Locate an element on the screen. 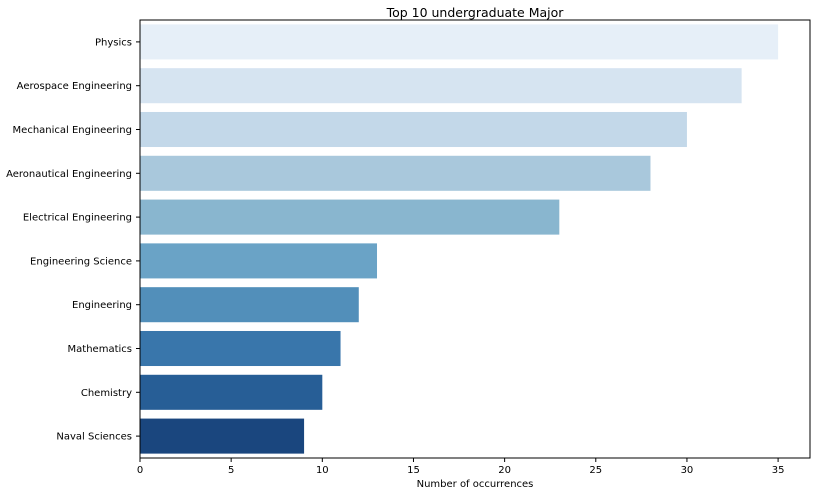 The width and height of the screenshot is (817, 496). bar-engineering is located at coordinates (249, 305).